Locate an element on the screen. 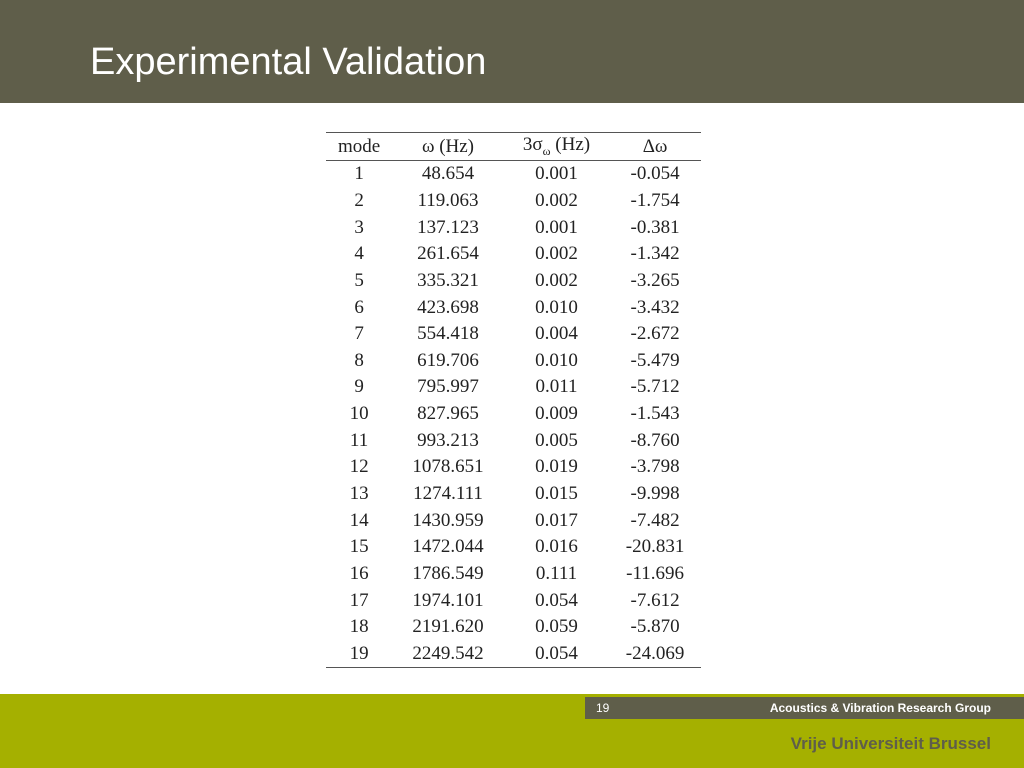  table-cell: 423.698 is located at coordinates (448, 307).